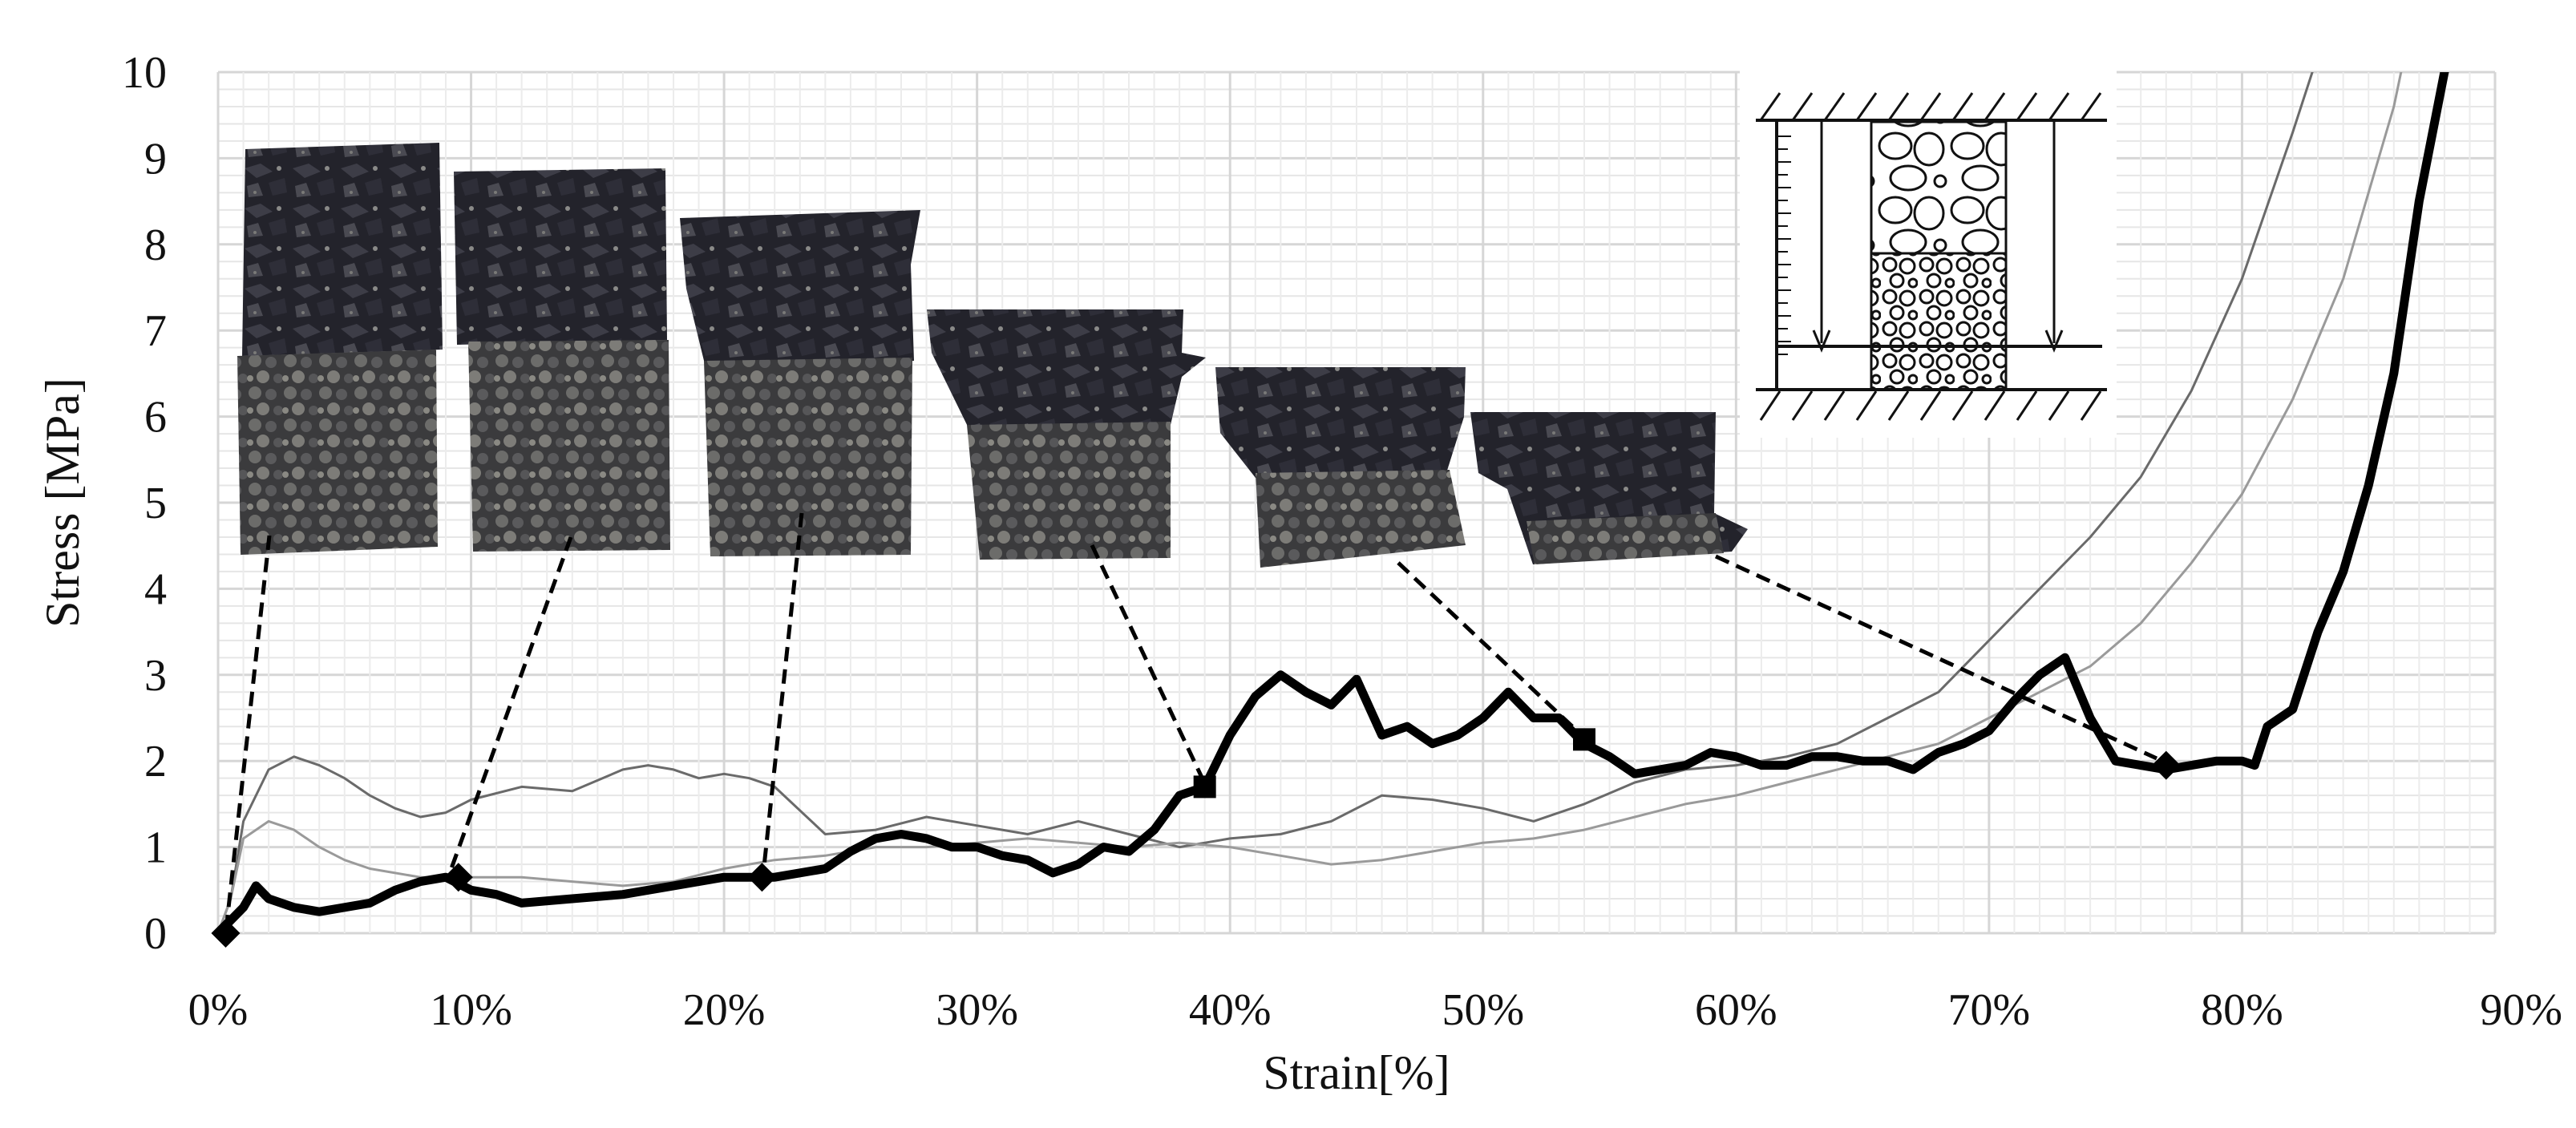  I want to click on x-tick-label: 90%, so click(2521, 1010).